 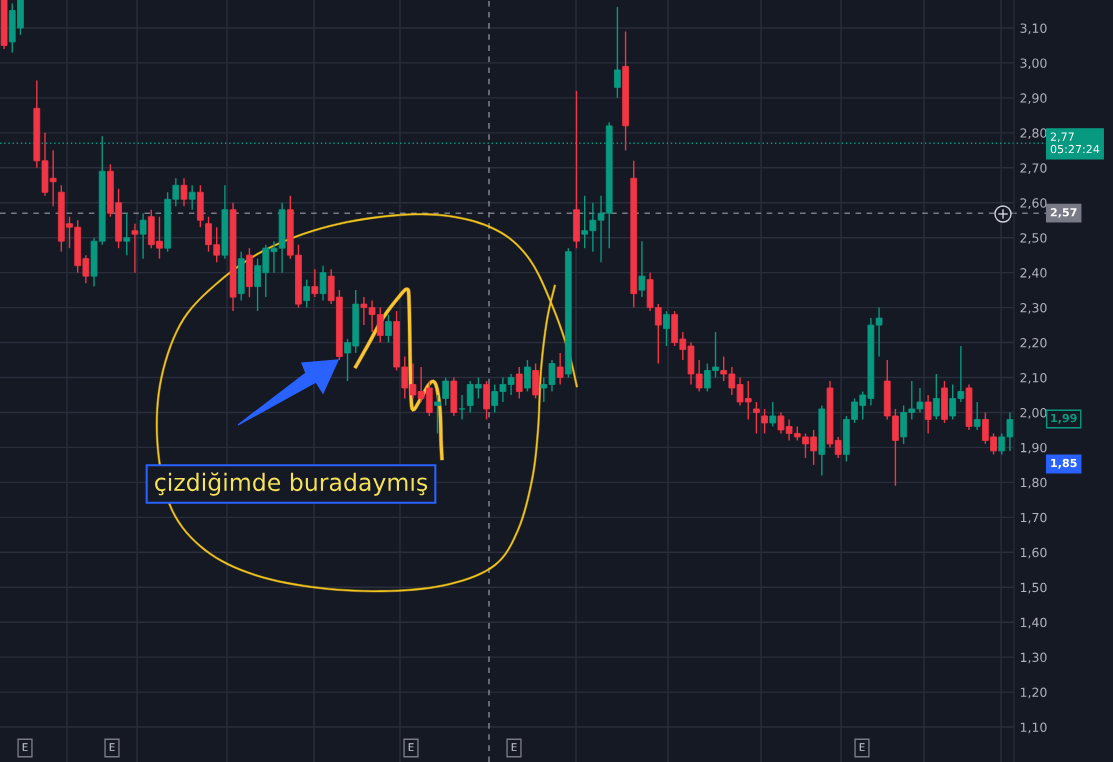 I want to click on y-tick-label: 2,20, so click(x=1033, y=343).